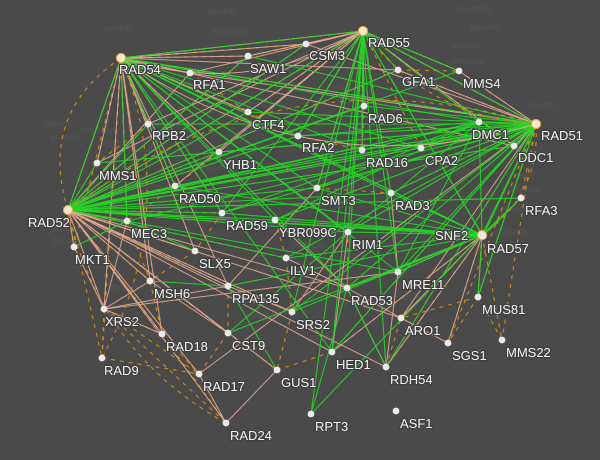 The height and width of the screenshot is (460, 600). Describe the element at coordinates (295, 378) in the screenshot. I see `graph-node: GUS1` at that location.